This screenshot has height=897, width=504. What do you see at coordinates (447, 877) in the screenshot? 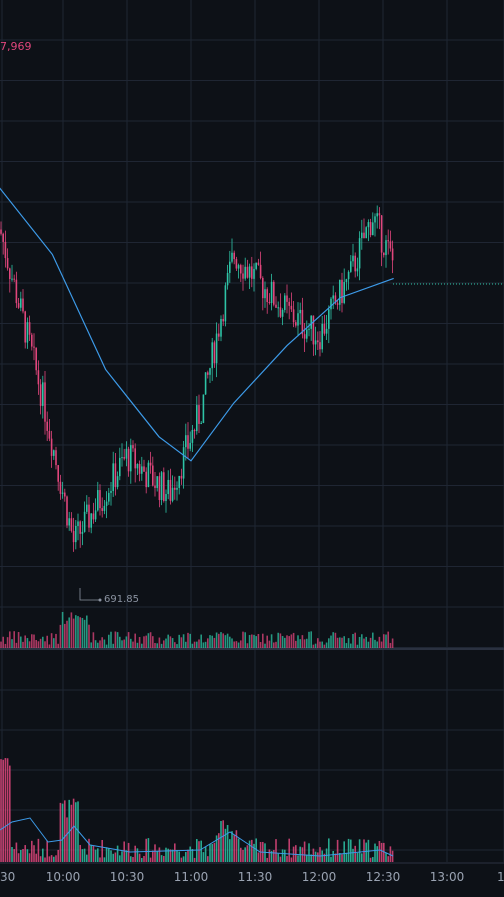
I see `time-tick-label: 13:00` at bounding box center [447, 877].